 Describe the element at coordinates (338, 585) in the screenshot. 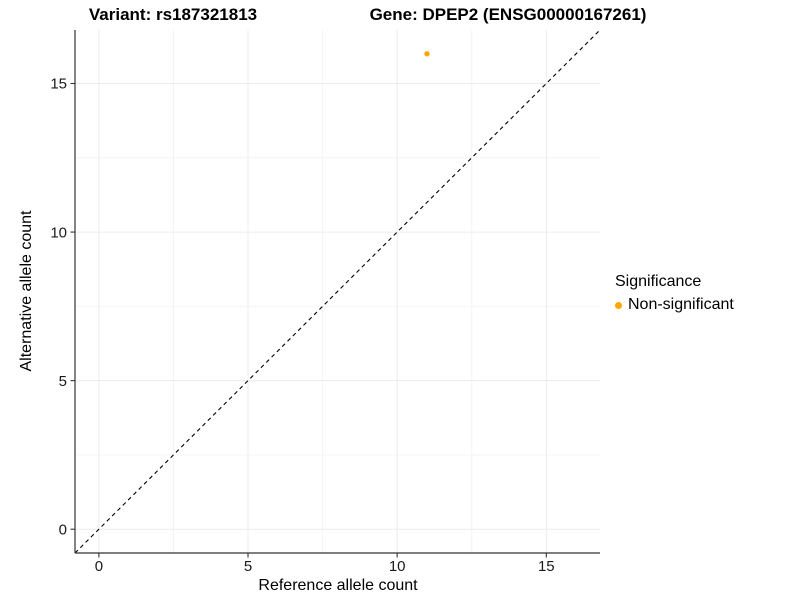

I see `x-axis-title: Reference allele count` at that location.